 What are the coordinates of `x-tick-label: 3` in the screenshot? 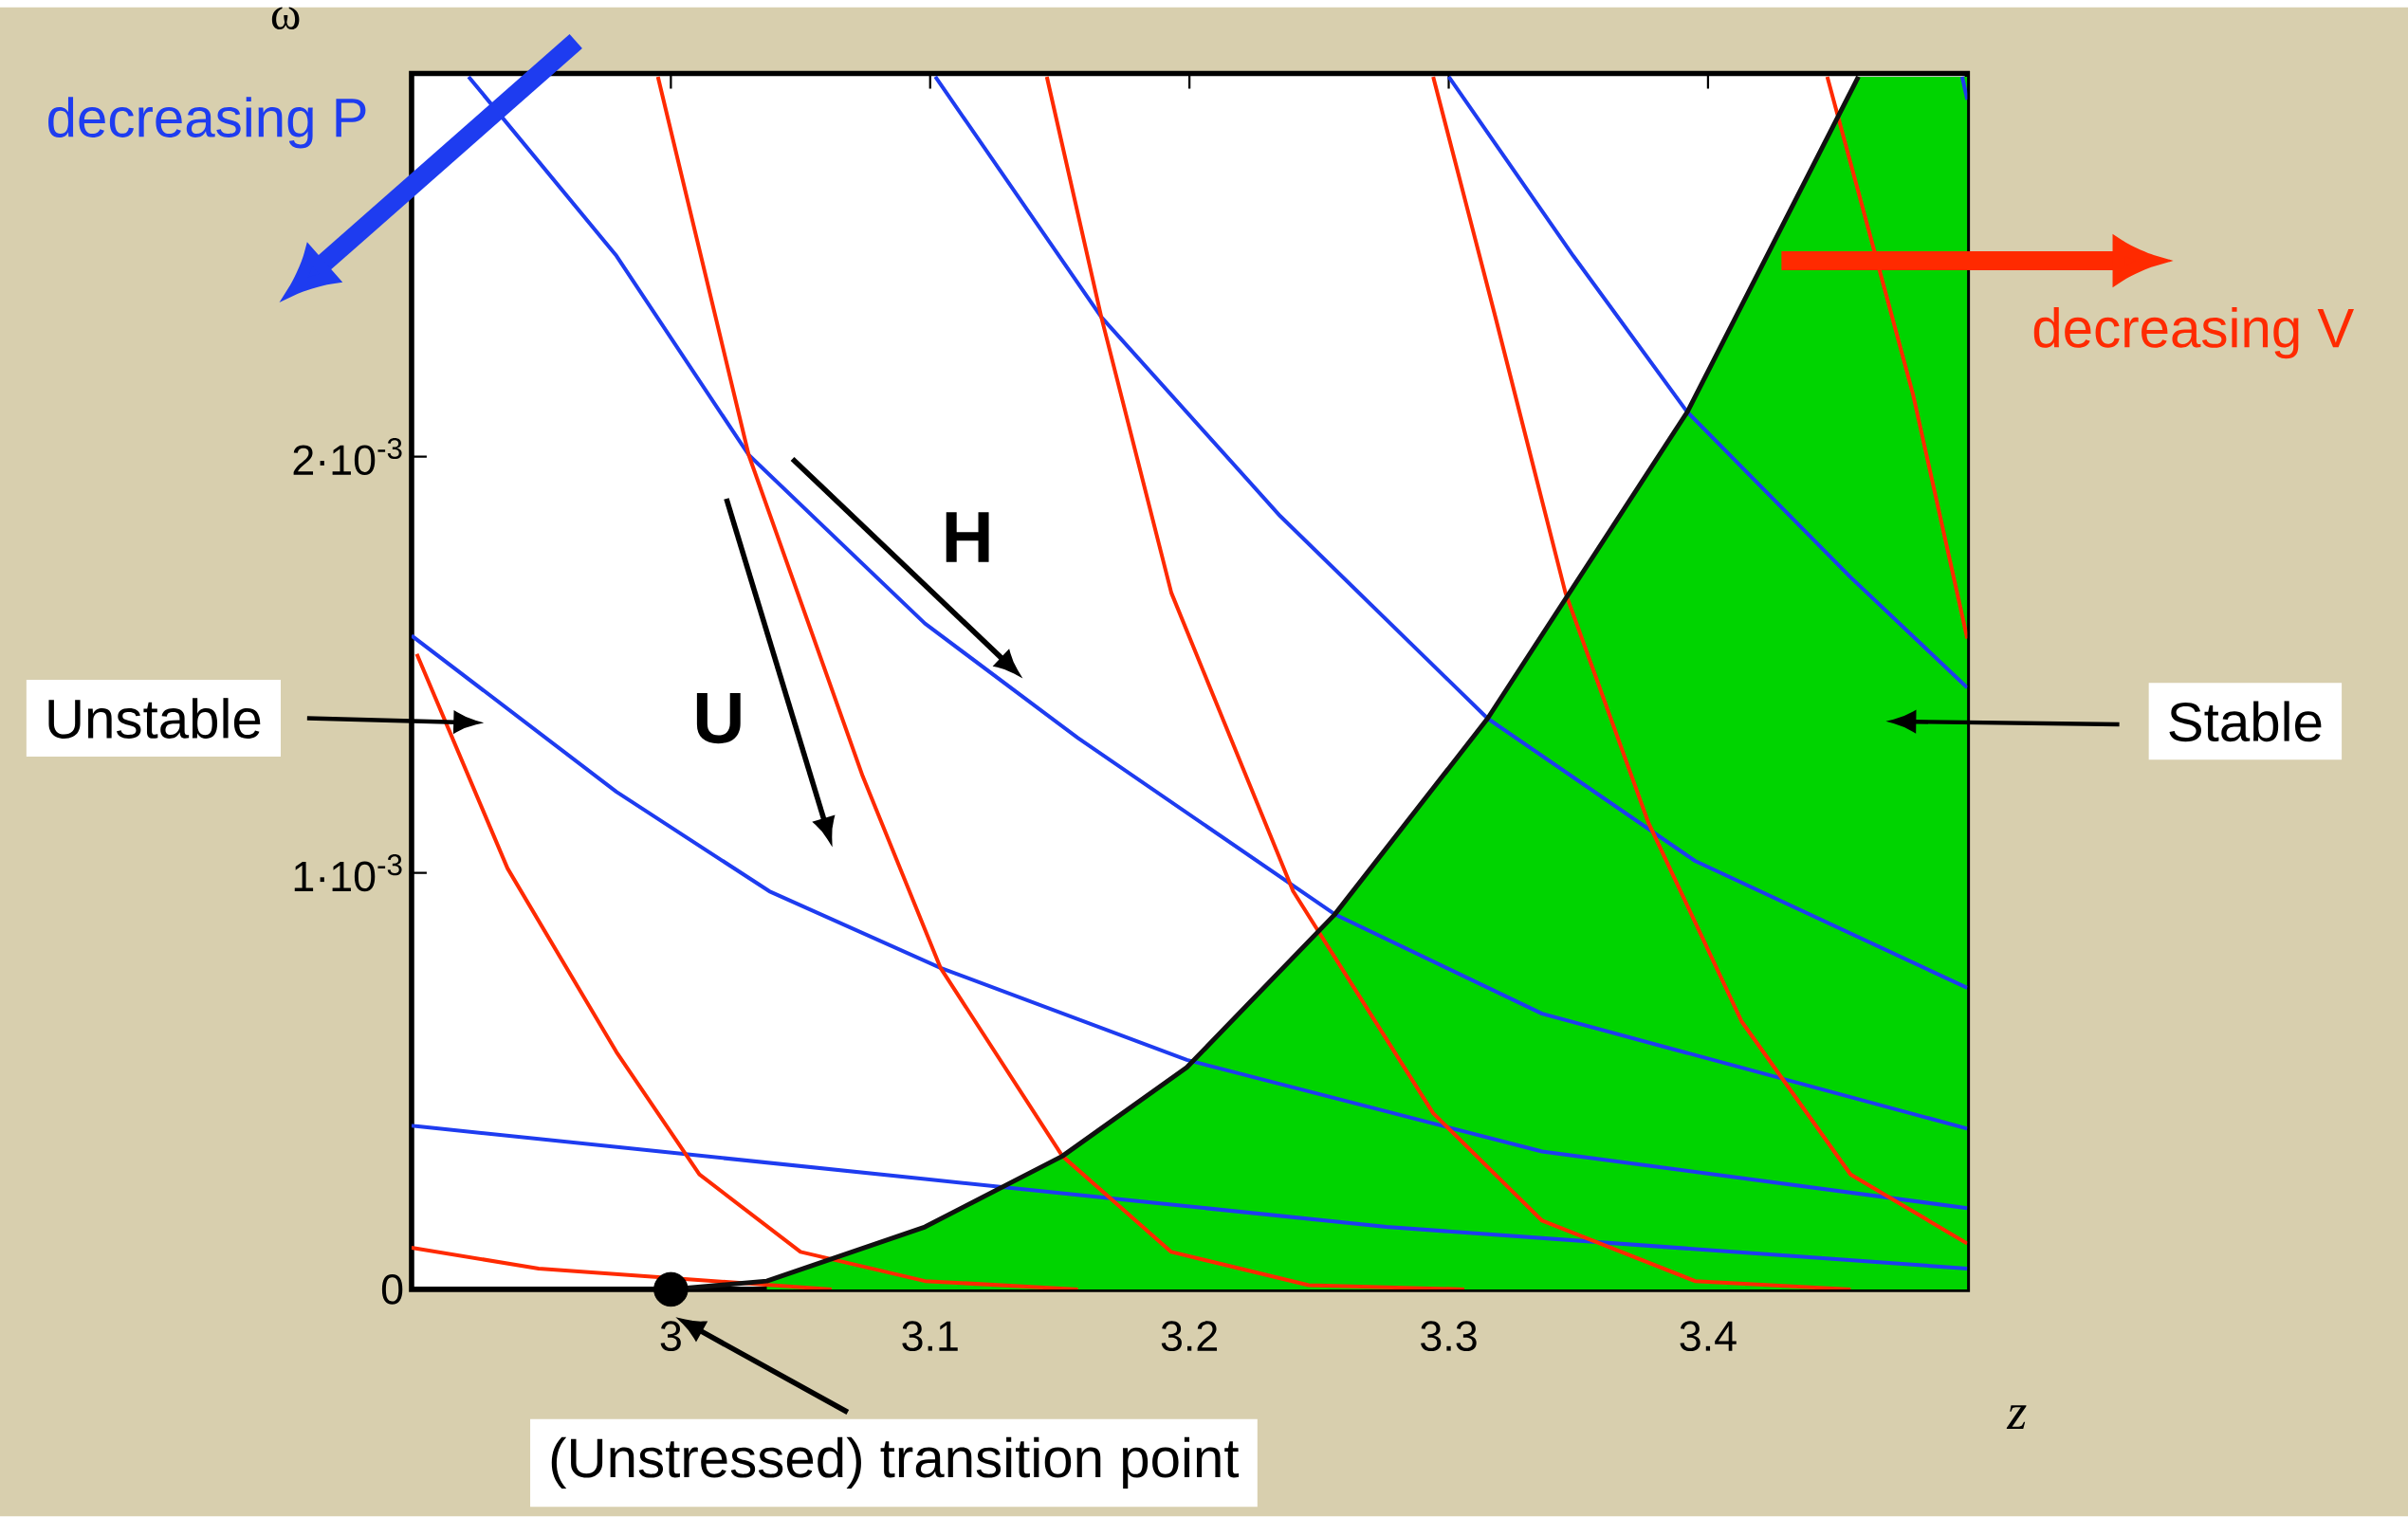 It's located at (671, 1336).